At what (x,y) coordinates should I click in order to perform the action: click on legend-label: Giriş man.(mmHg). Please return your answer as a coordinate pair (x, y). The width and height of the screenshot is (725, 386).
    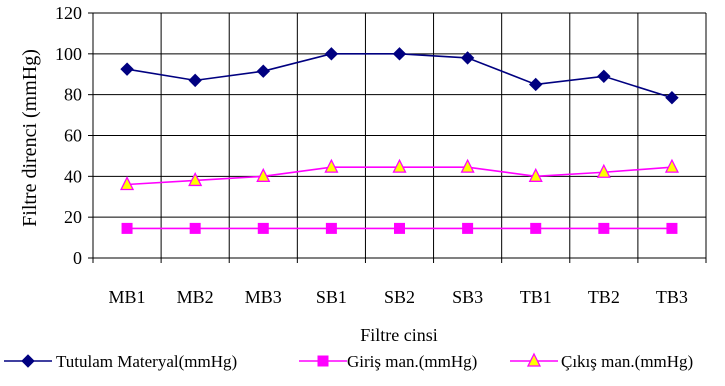
    Looking at the image, I should click on (412, 361).